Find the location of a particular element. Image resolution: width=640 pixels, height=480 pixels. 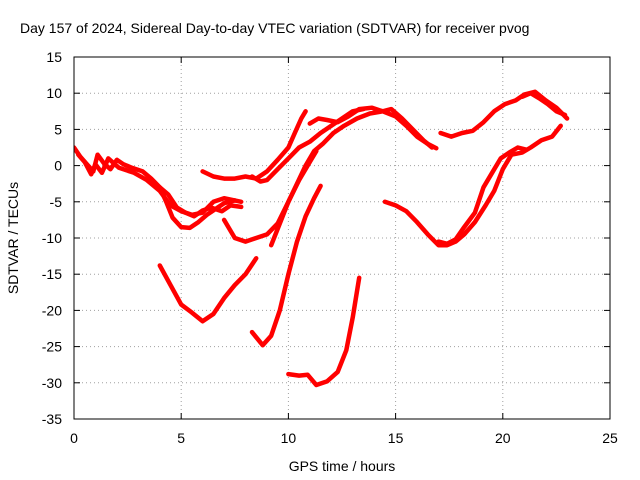

y-tick-label: 5 is located at coordinates (58, 129).